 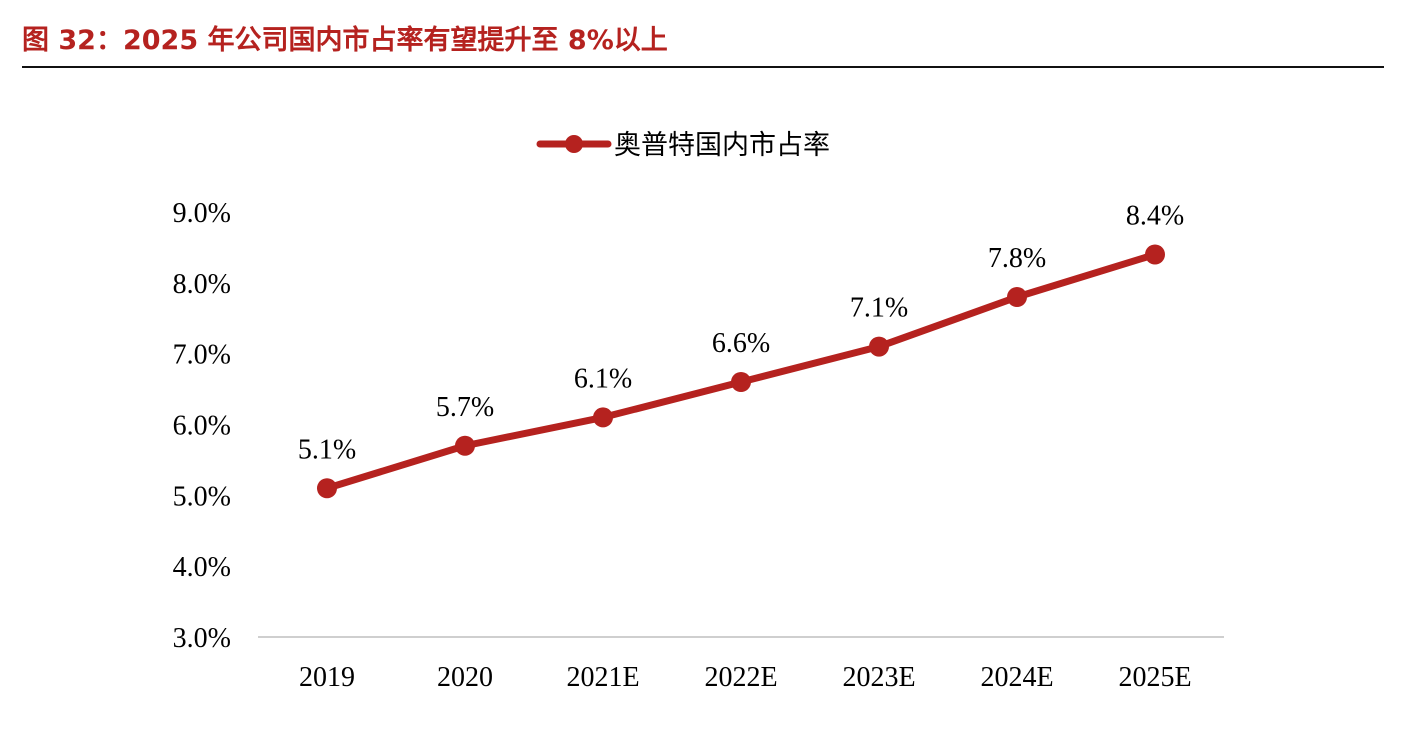 I want to click on legend-marker, so click(x=574, y=144).